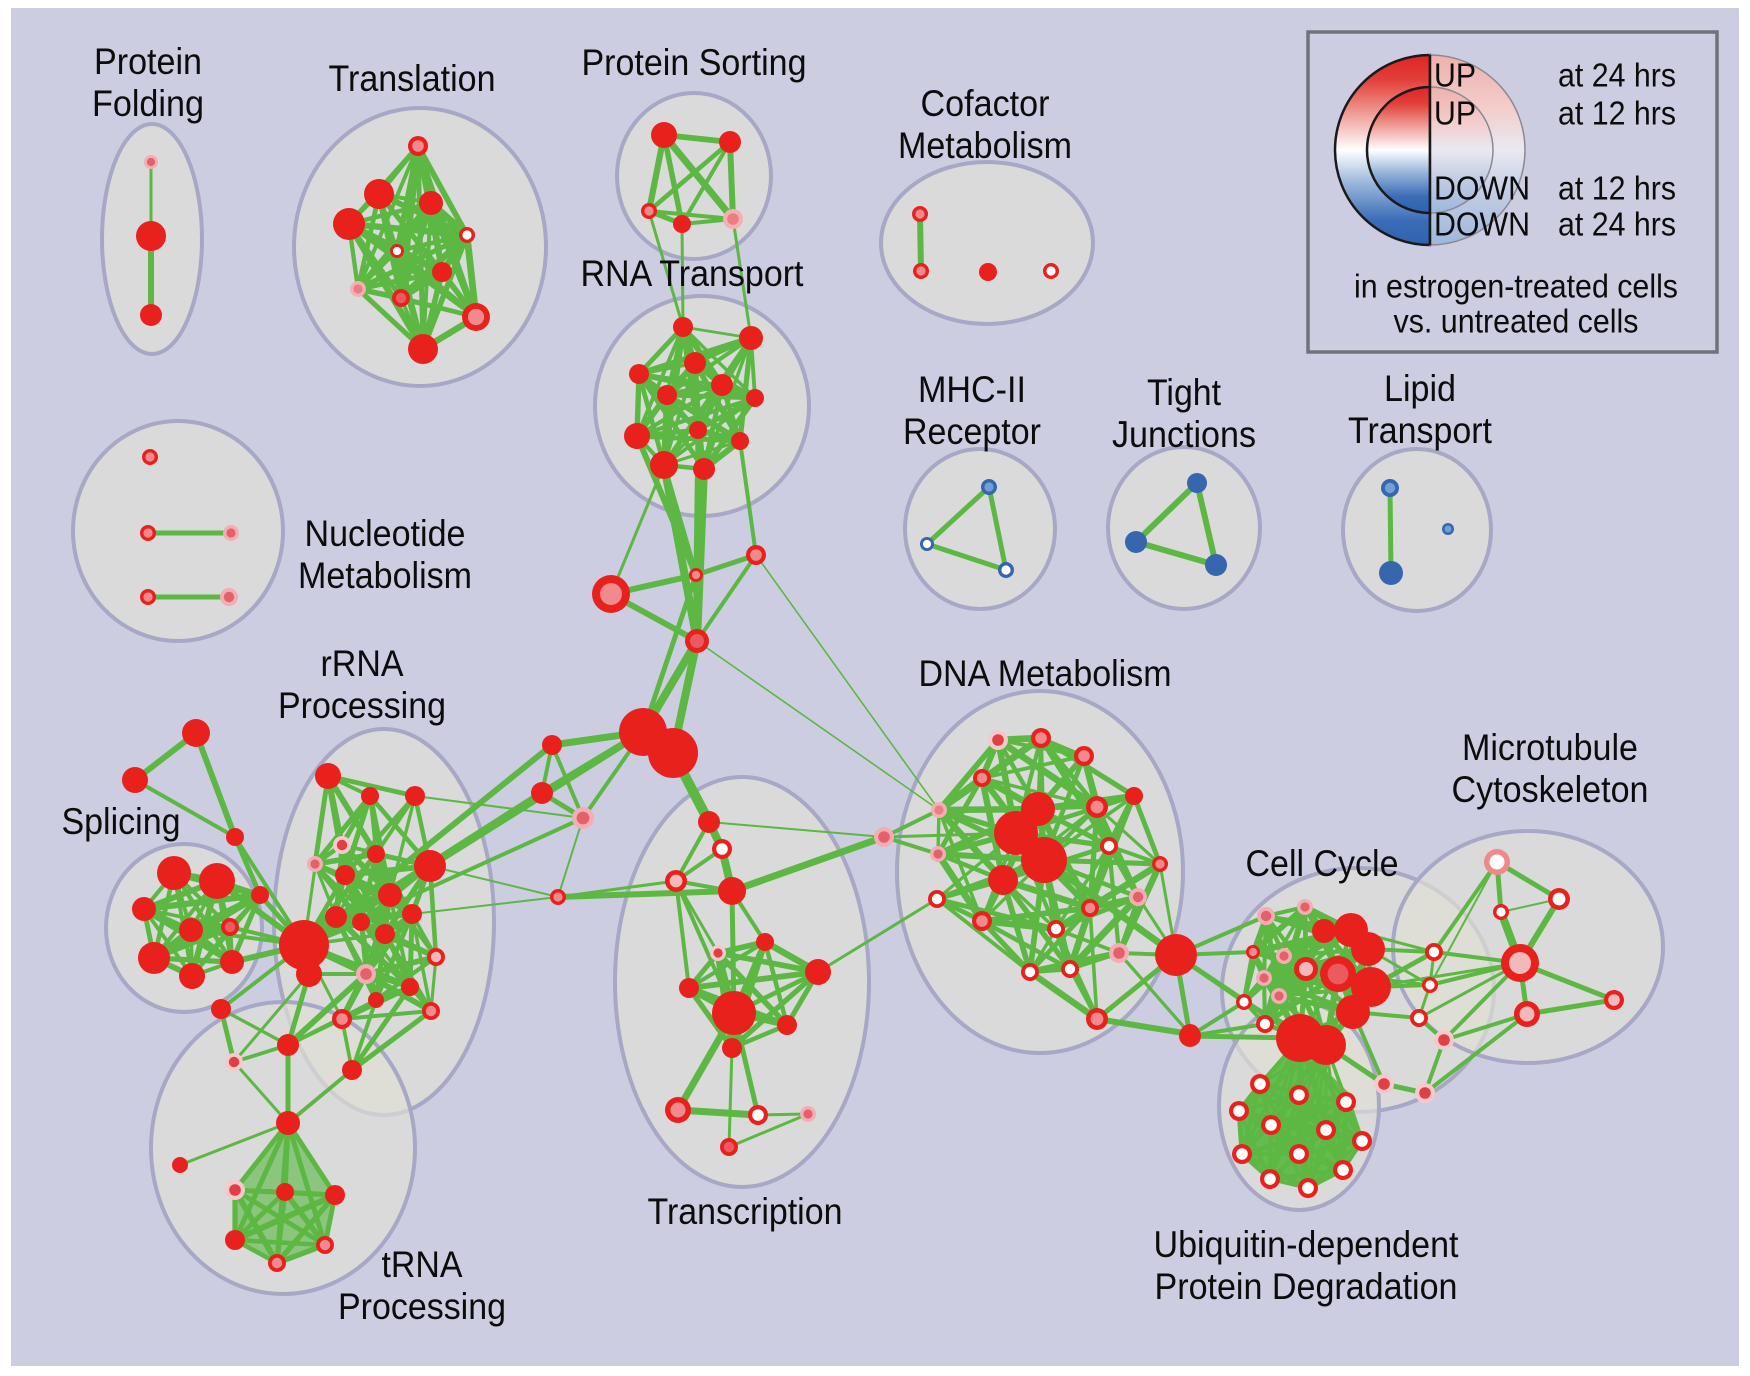  What do you see at coordinates (121, 821) in the screenshot?
I see `svg-text: Splicing` at bounding box center [121, 821].